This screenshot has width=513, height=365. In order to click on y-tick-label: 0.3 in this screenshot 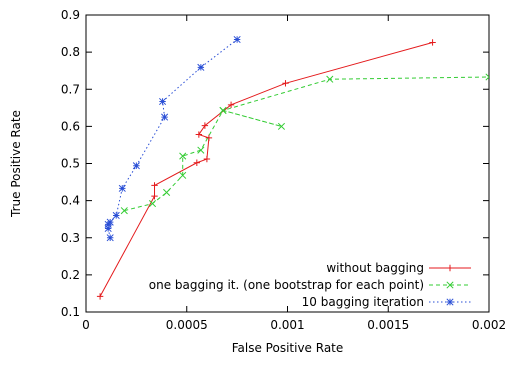, I will do `click(70, 238)`.